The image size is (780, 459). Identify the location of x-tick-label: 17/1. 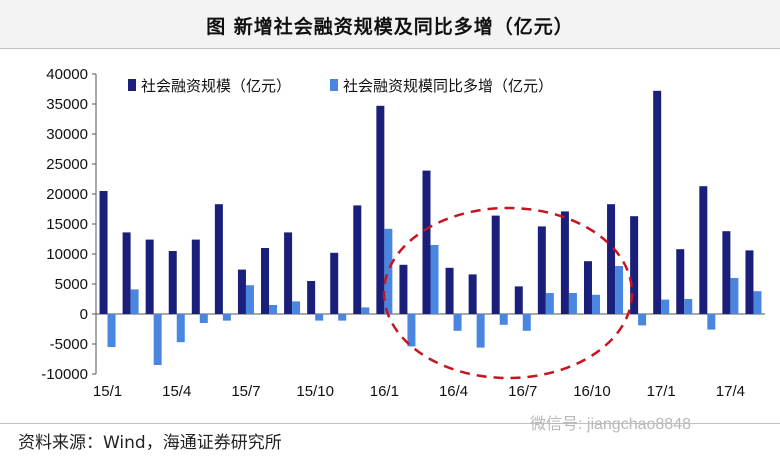
(661, 391).